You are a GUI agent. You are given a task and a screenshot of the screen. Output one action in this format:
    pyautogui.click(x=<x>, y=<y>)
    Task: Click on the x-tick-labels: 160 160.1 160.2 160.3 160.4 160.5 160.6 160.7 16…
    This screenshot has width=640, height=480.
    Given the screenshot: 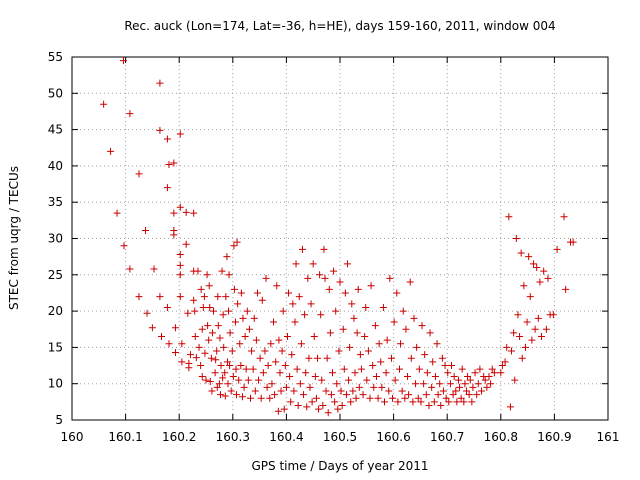 What is the action you would take?
    pyautogui.click(x=340, y=437)
    